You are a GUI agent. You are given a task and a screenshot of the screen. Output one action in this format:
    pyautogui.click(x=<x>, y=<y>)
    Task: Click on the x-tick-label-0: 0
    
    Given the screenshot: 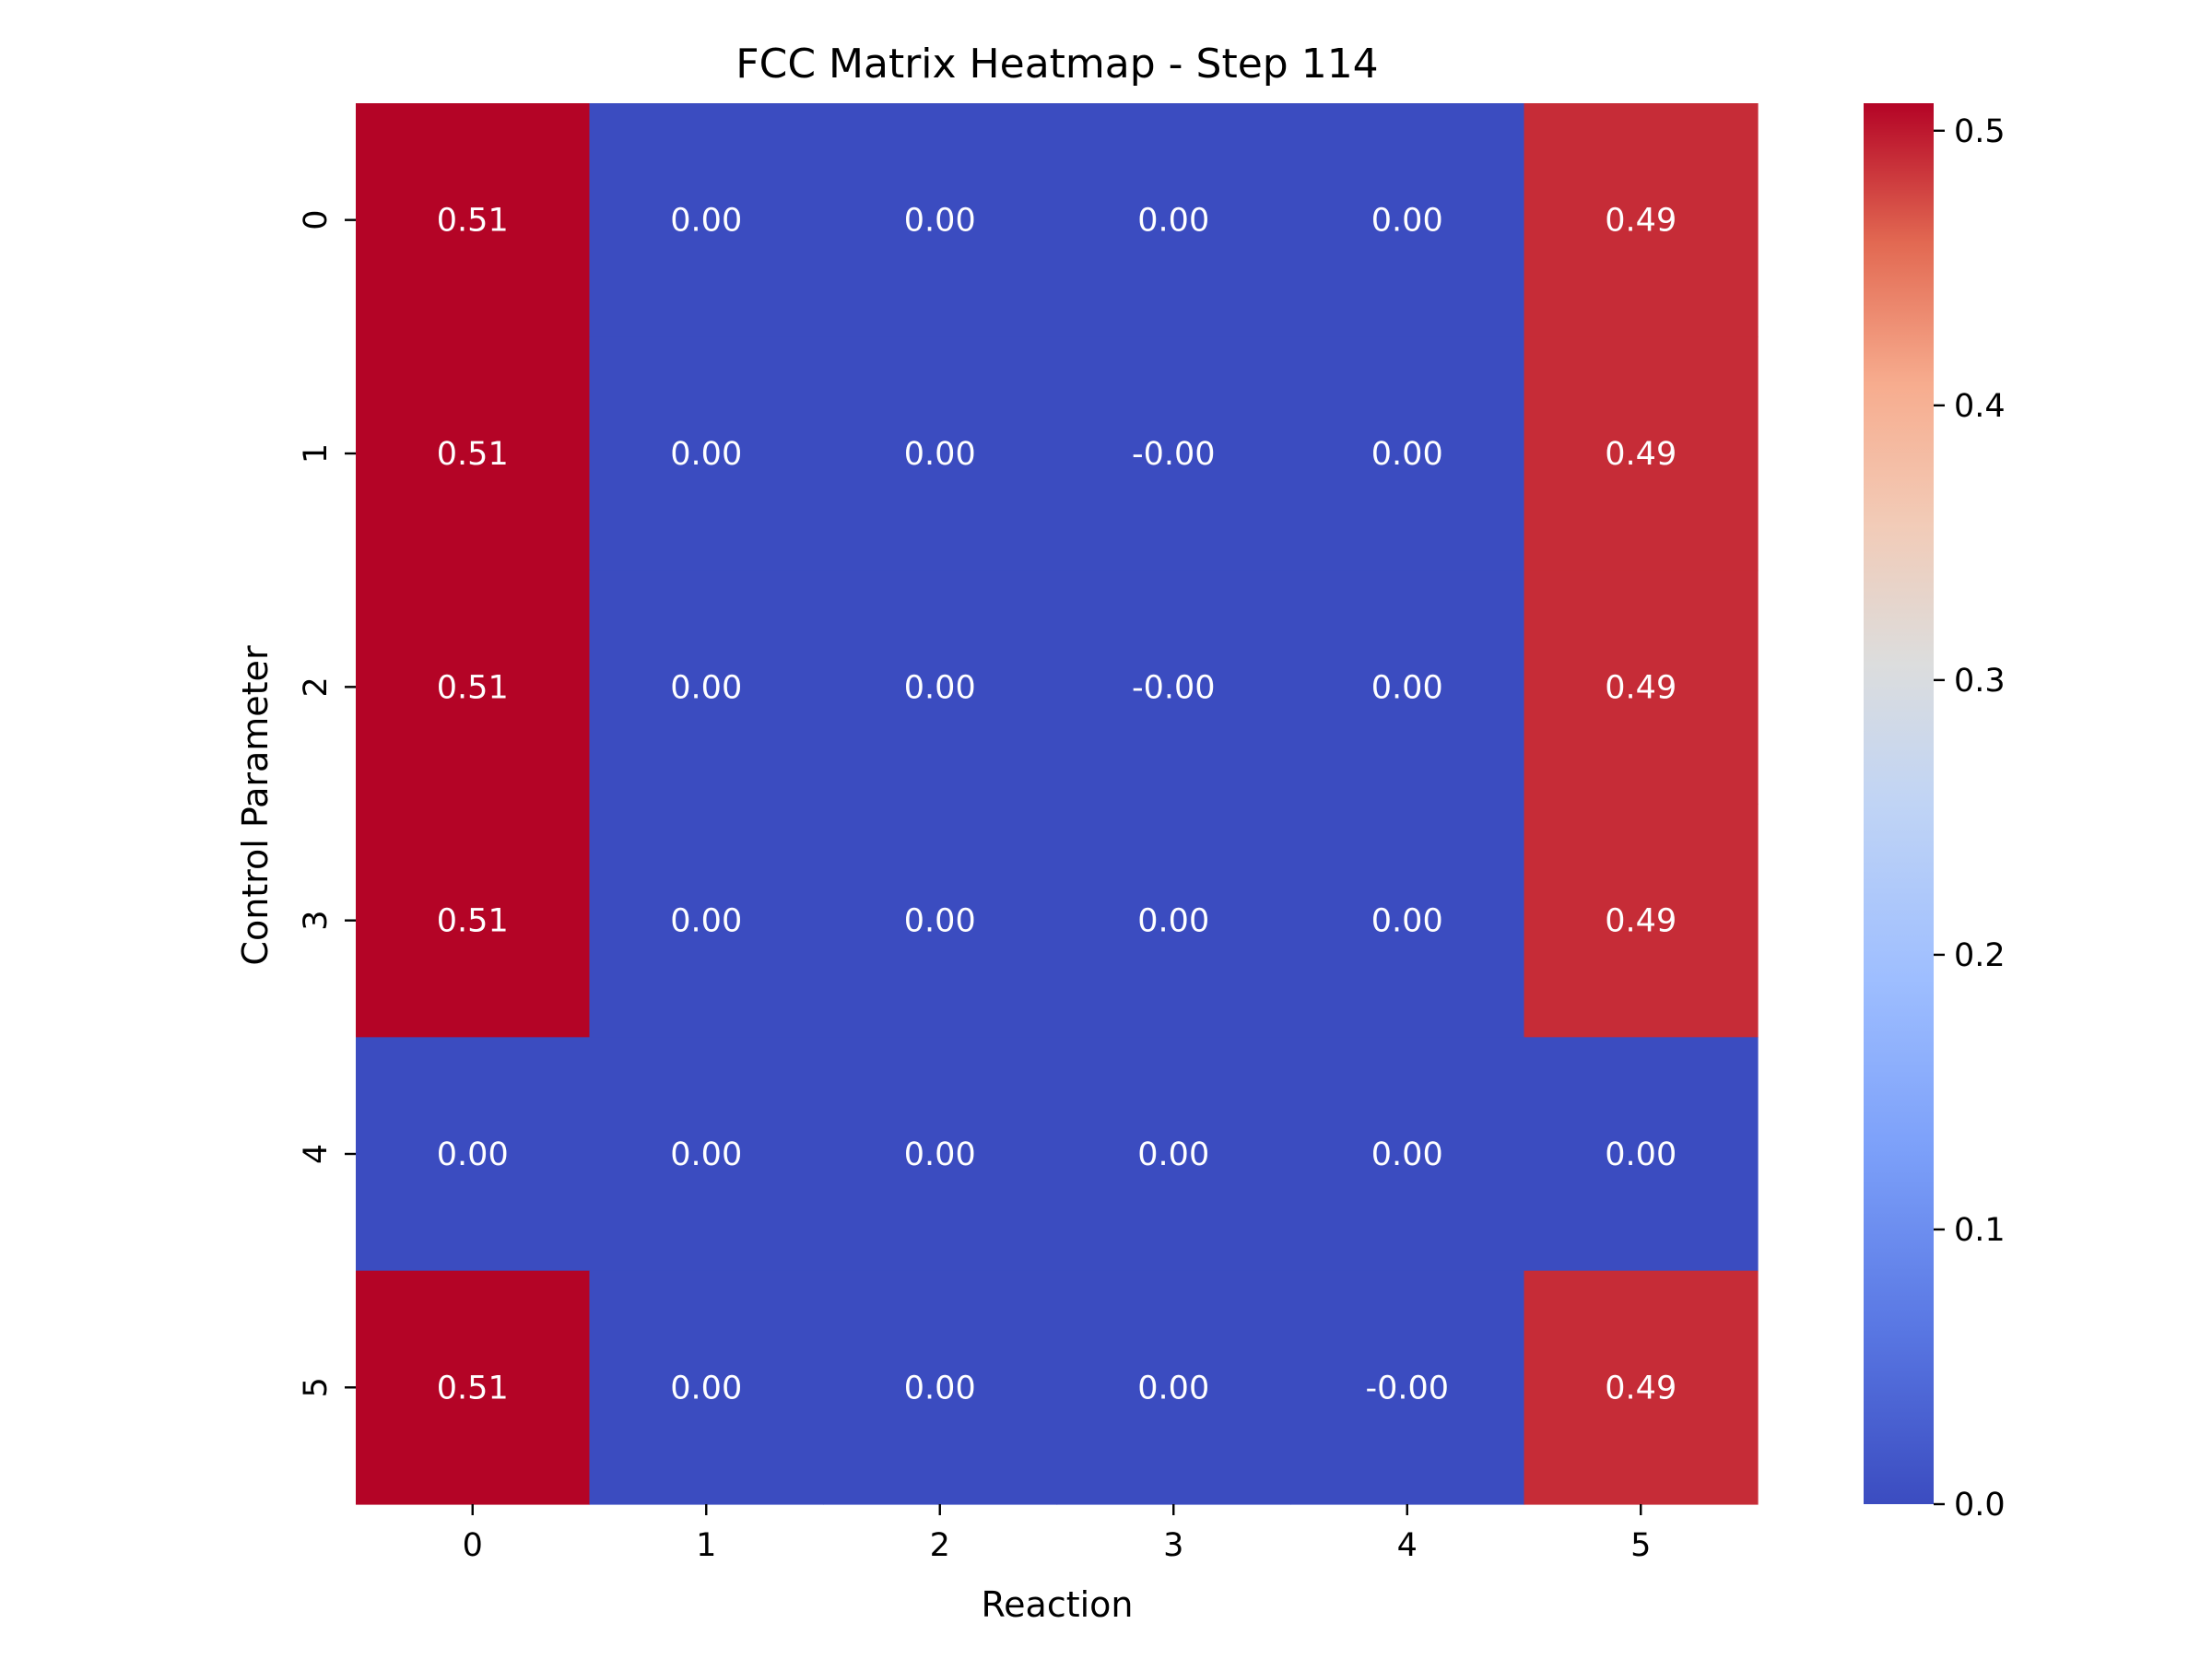 What is the action you would take?
    pyautogui.click(x=473, y=1545)
    